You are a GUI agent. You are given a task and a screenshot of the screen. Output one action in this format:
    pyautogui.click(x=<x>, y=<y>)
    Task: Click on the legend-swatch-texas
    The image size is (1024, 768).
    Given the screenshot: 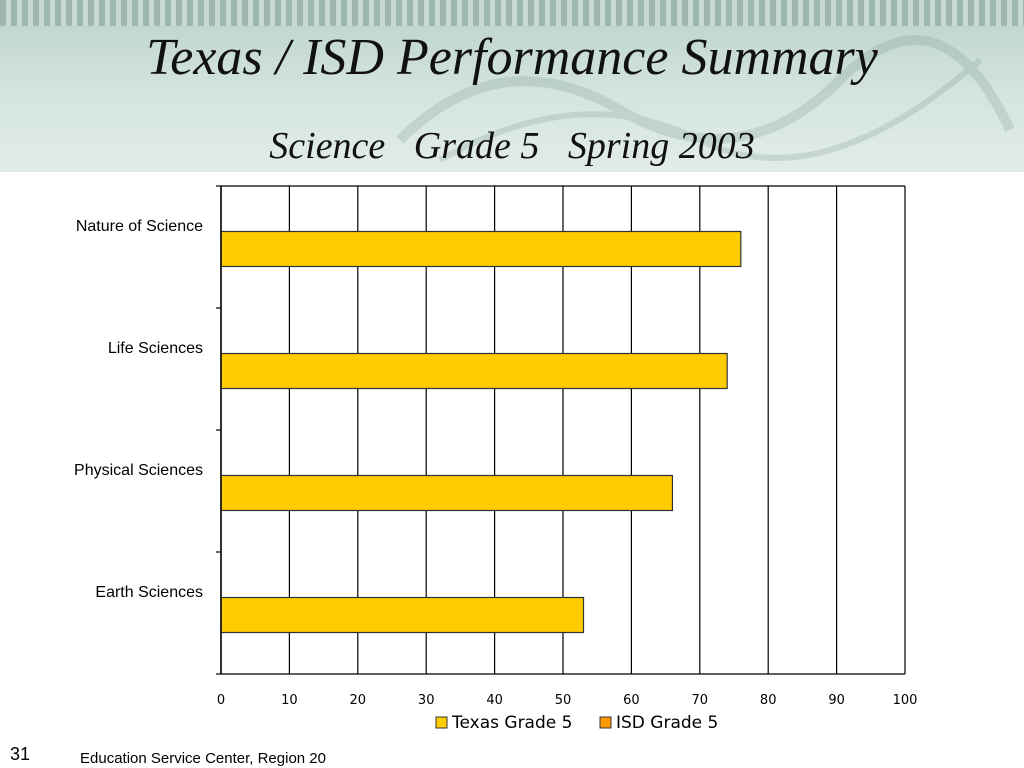 What is the action you would take?
    pyautogui.click(x=441, y=722)
    